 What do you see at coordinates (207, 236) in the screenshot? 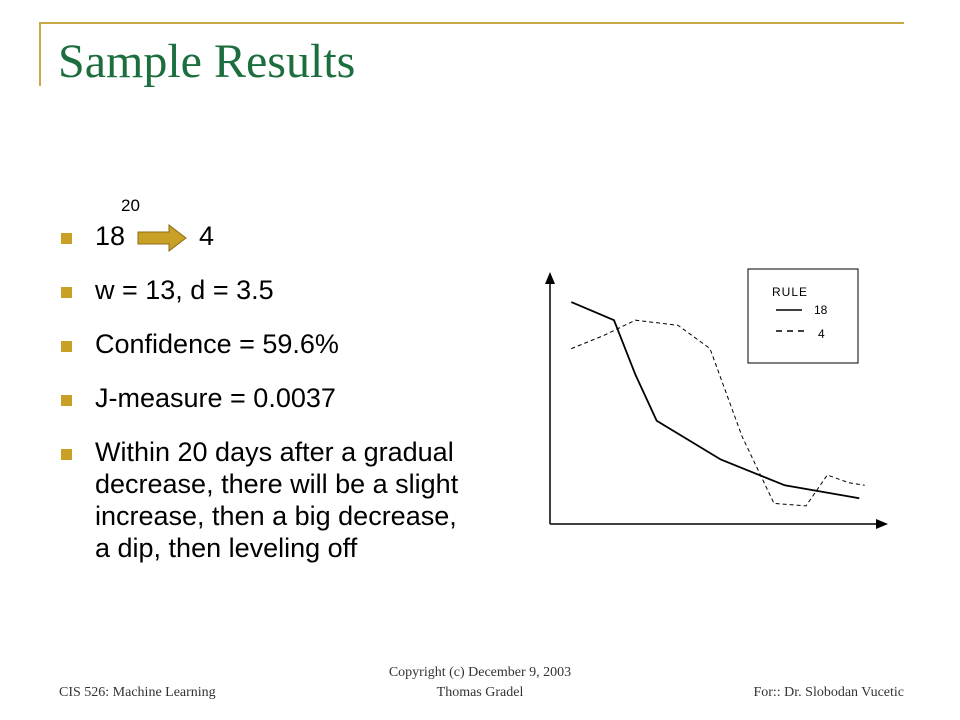
I see `rule-to: 4` at bounding box center [207, 236].